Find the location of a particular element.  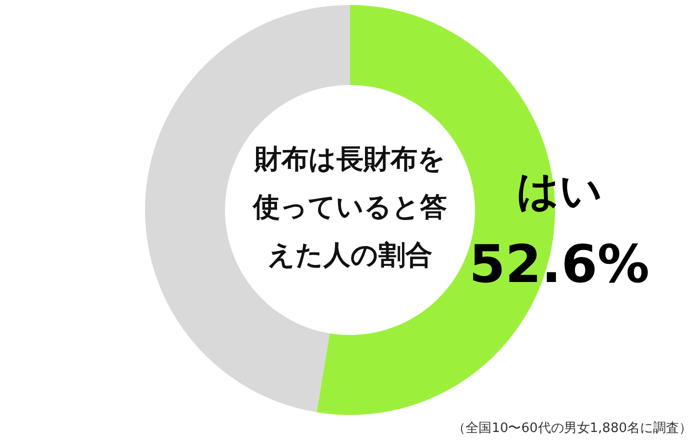

text: 財布は長財布を使っていると答えた人の割合 is located at coordinates (349, 207).